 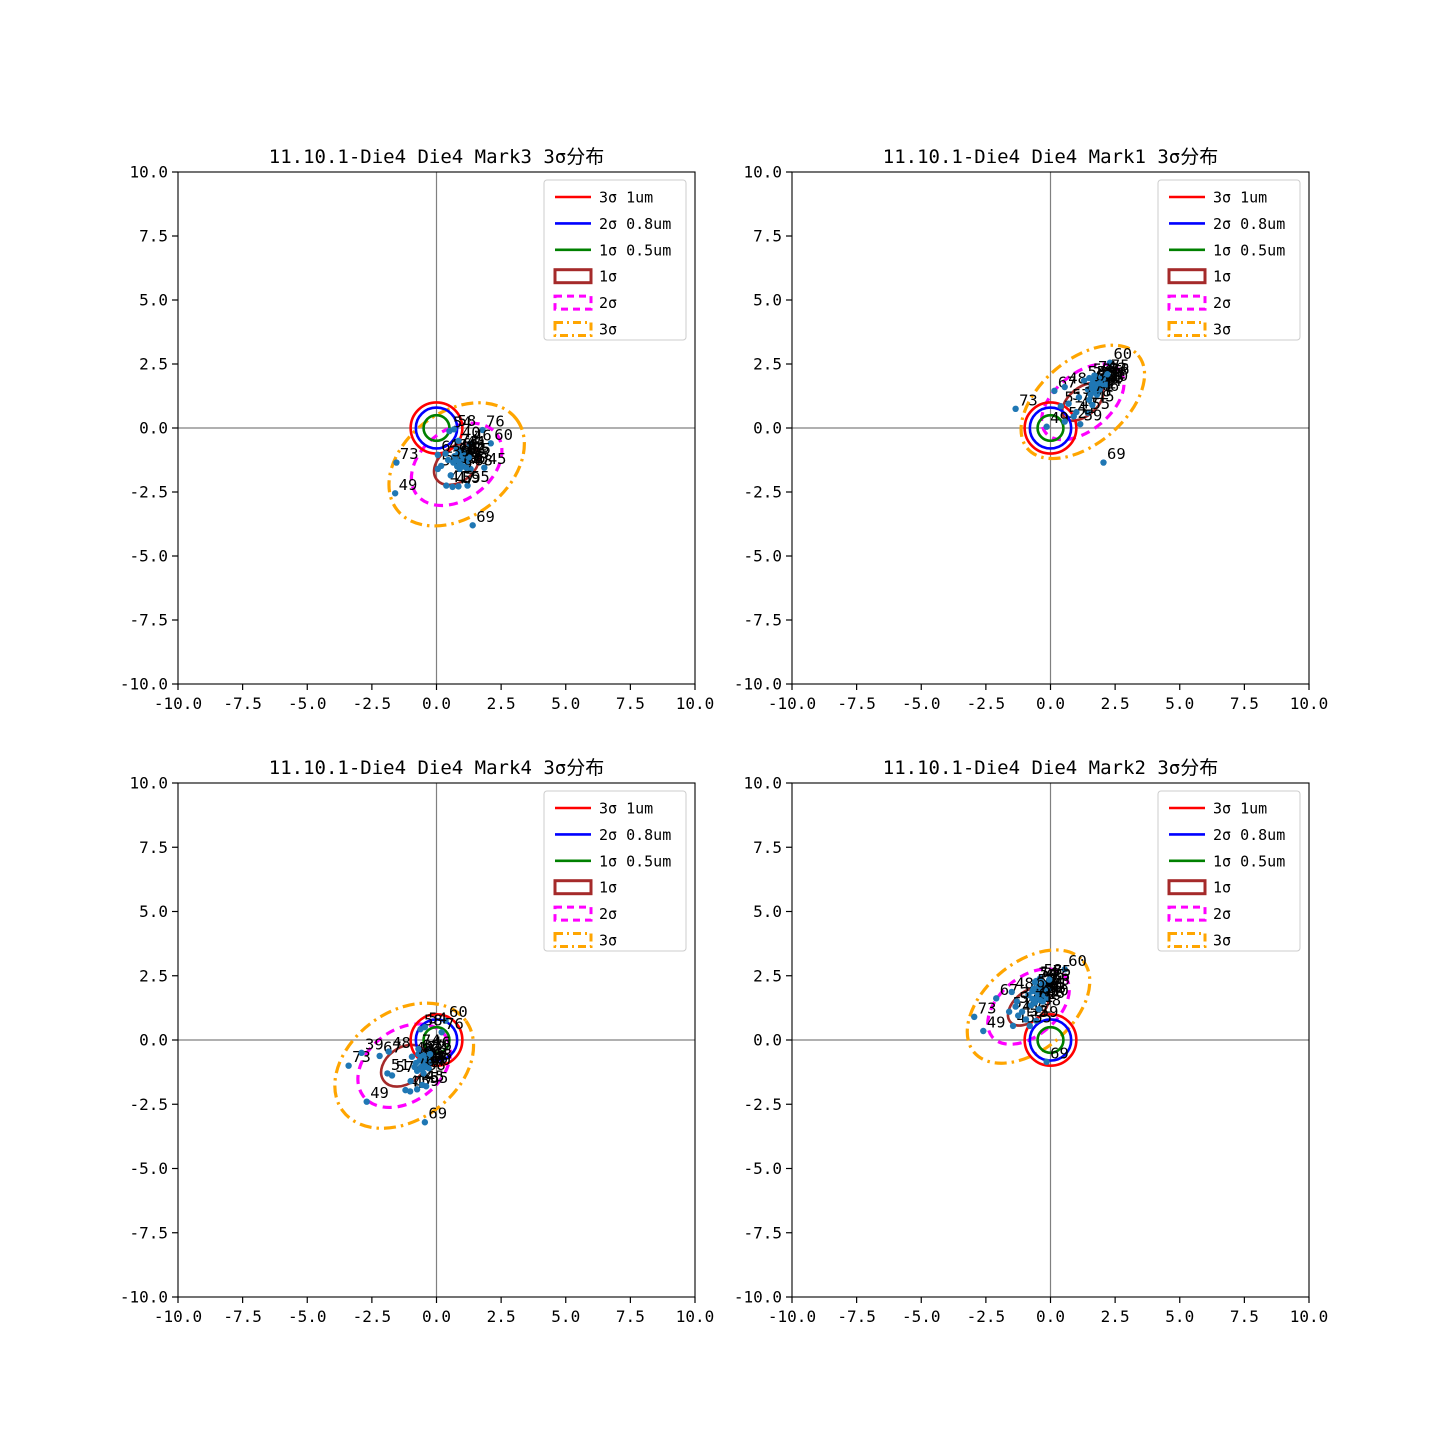 I want to click on legend-label: 1σ, so click(x=608, y=277).